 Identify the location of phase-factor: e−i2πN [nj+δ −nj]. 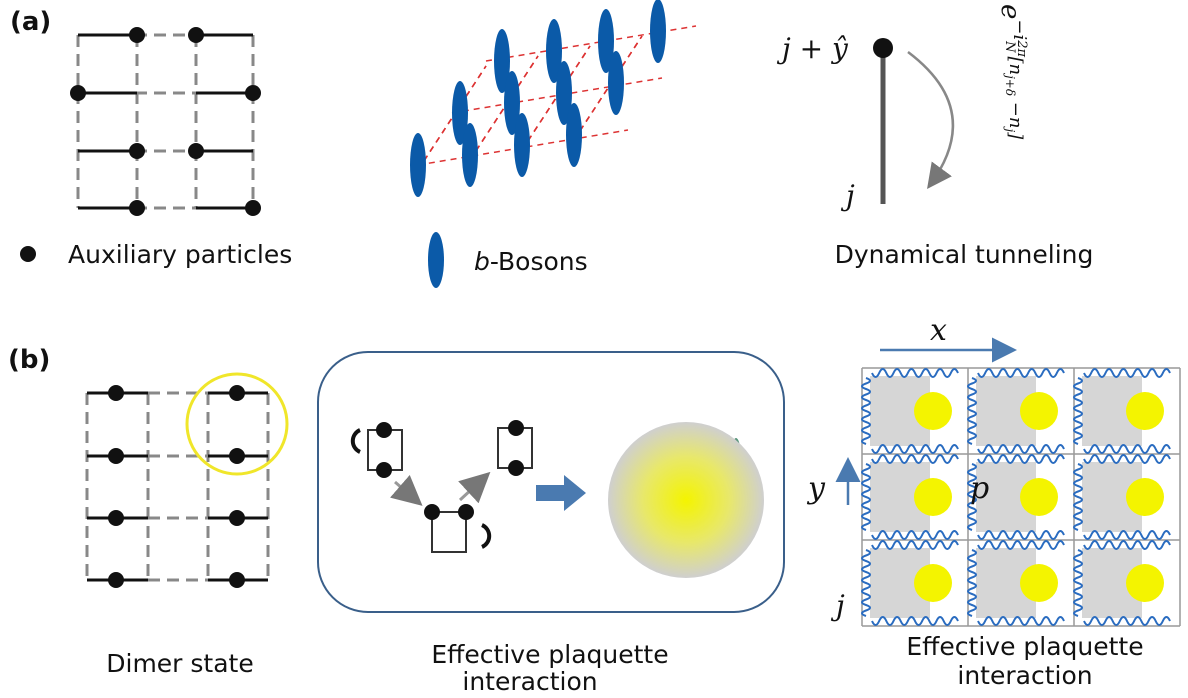
(1012, 72).